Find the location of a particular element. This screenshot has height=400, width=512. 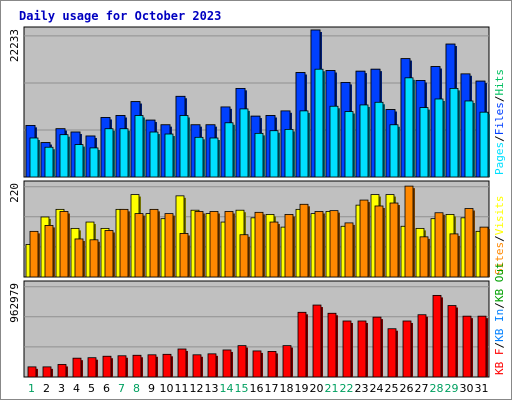

day-label-16: 16 is located at coordinates (257, 388).